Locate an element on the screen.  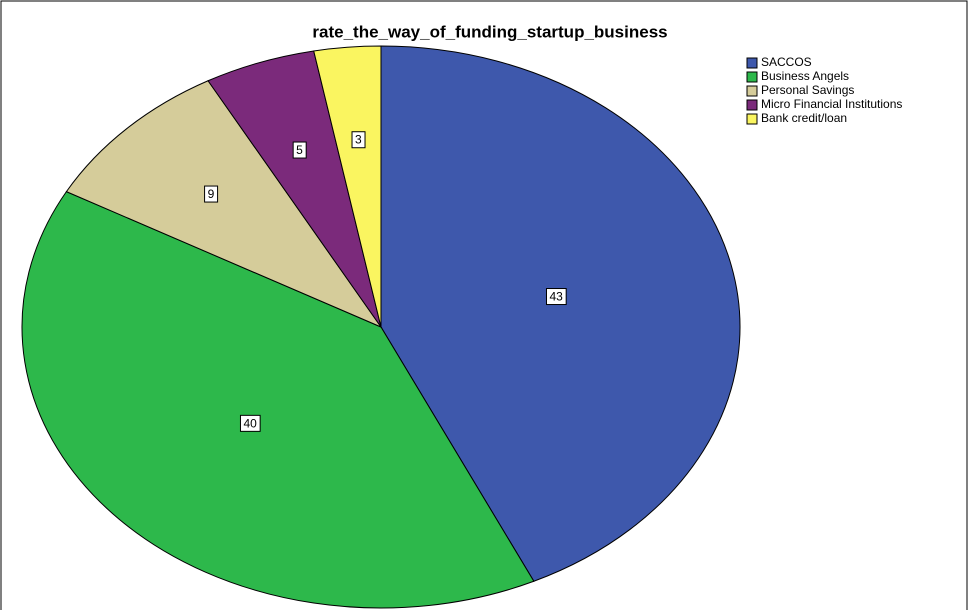
legend-text: Business Angels is located at coordinates (805, 76).